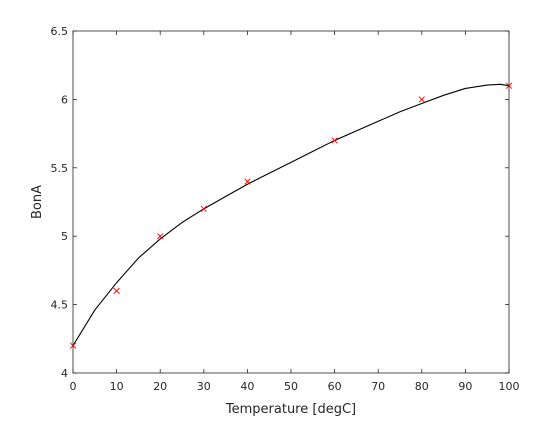  Describe the element at coordinates (378, 386) in the screenshot. I see `x-tick-label: 70` at that location.